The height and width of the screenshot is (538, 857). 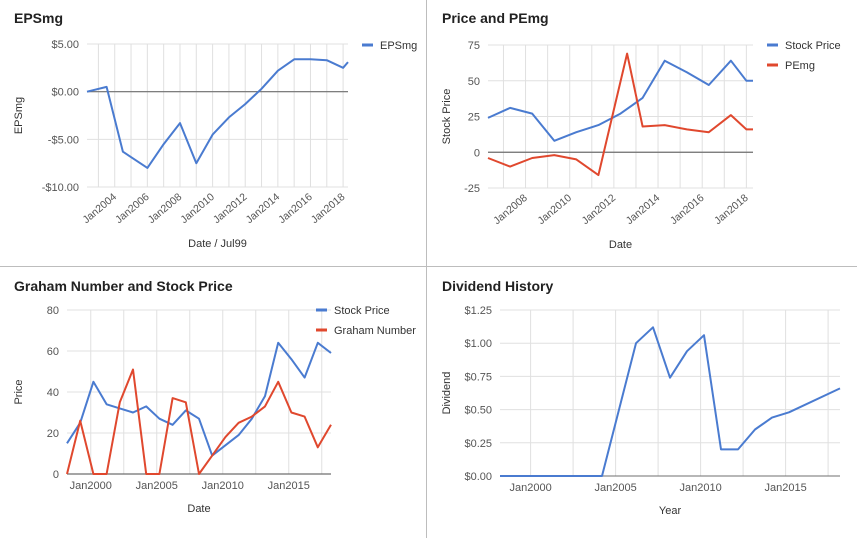 I want to click on y-tick-label: $5.00, so click(x=65, y=45).